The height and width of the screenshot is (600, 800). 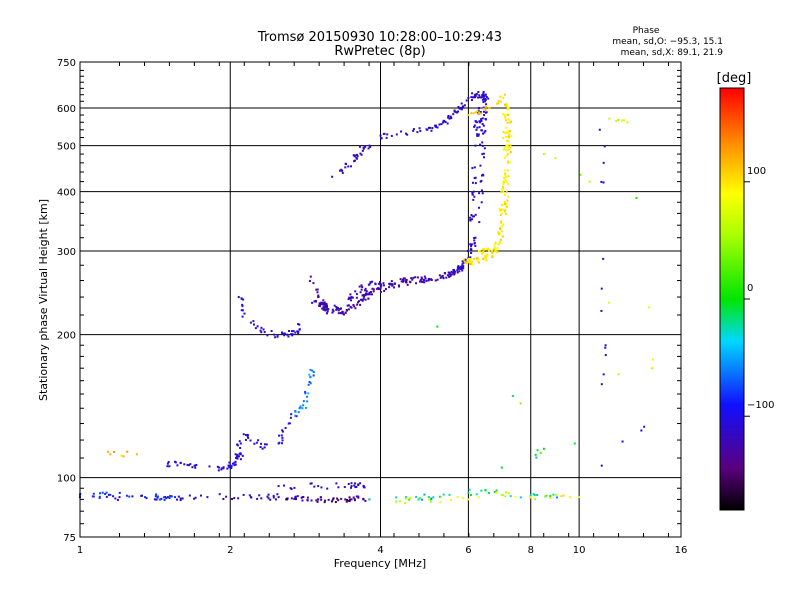 What do you see at coordinates (379, 51) in the screenshot?
I see `chart-subtitle: RwPretec (8p)` at bounding box center [379, 51].